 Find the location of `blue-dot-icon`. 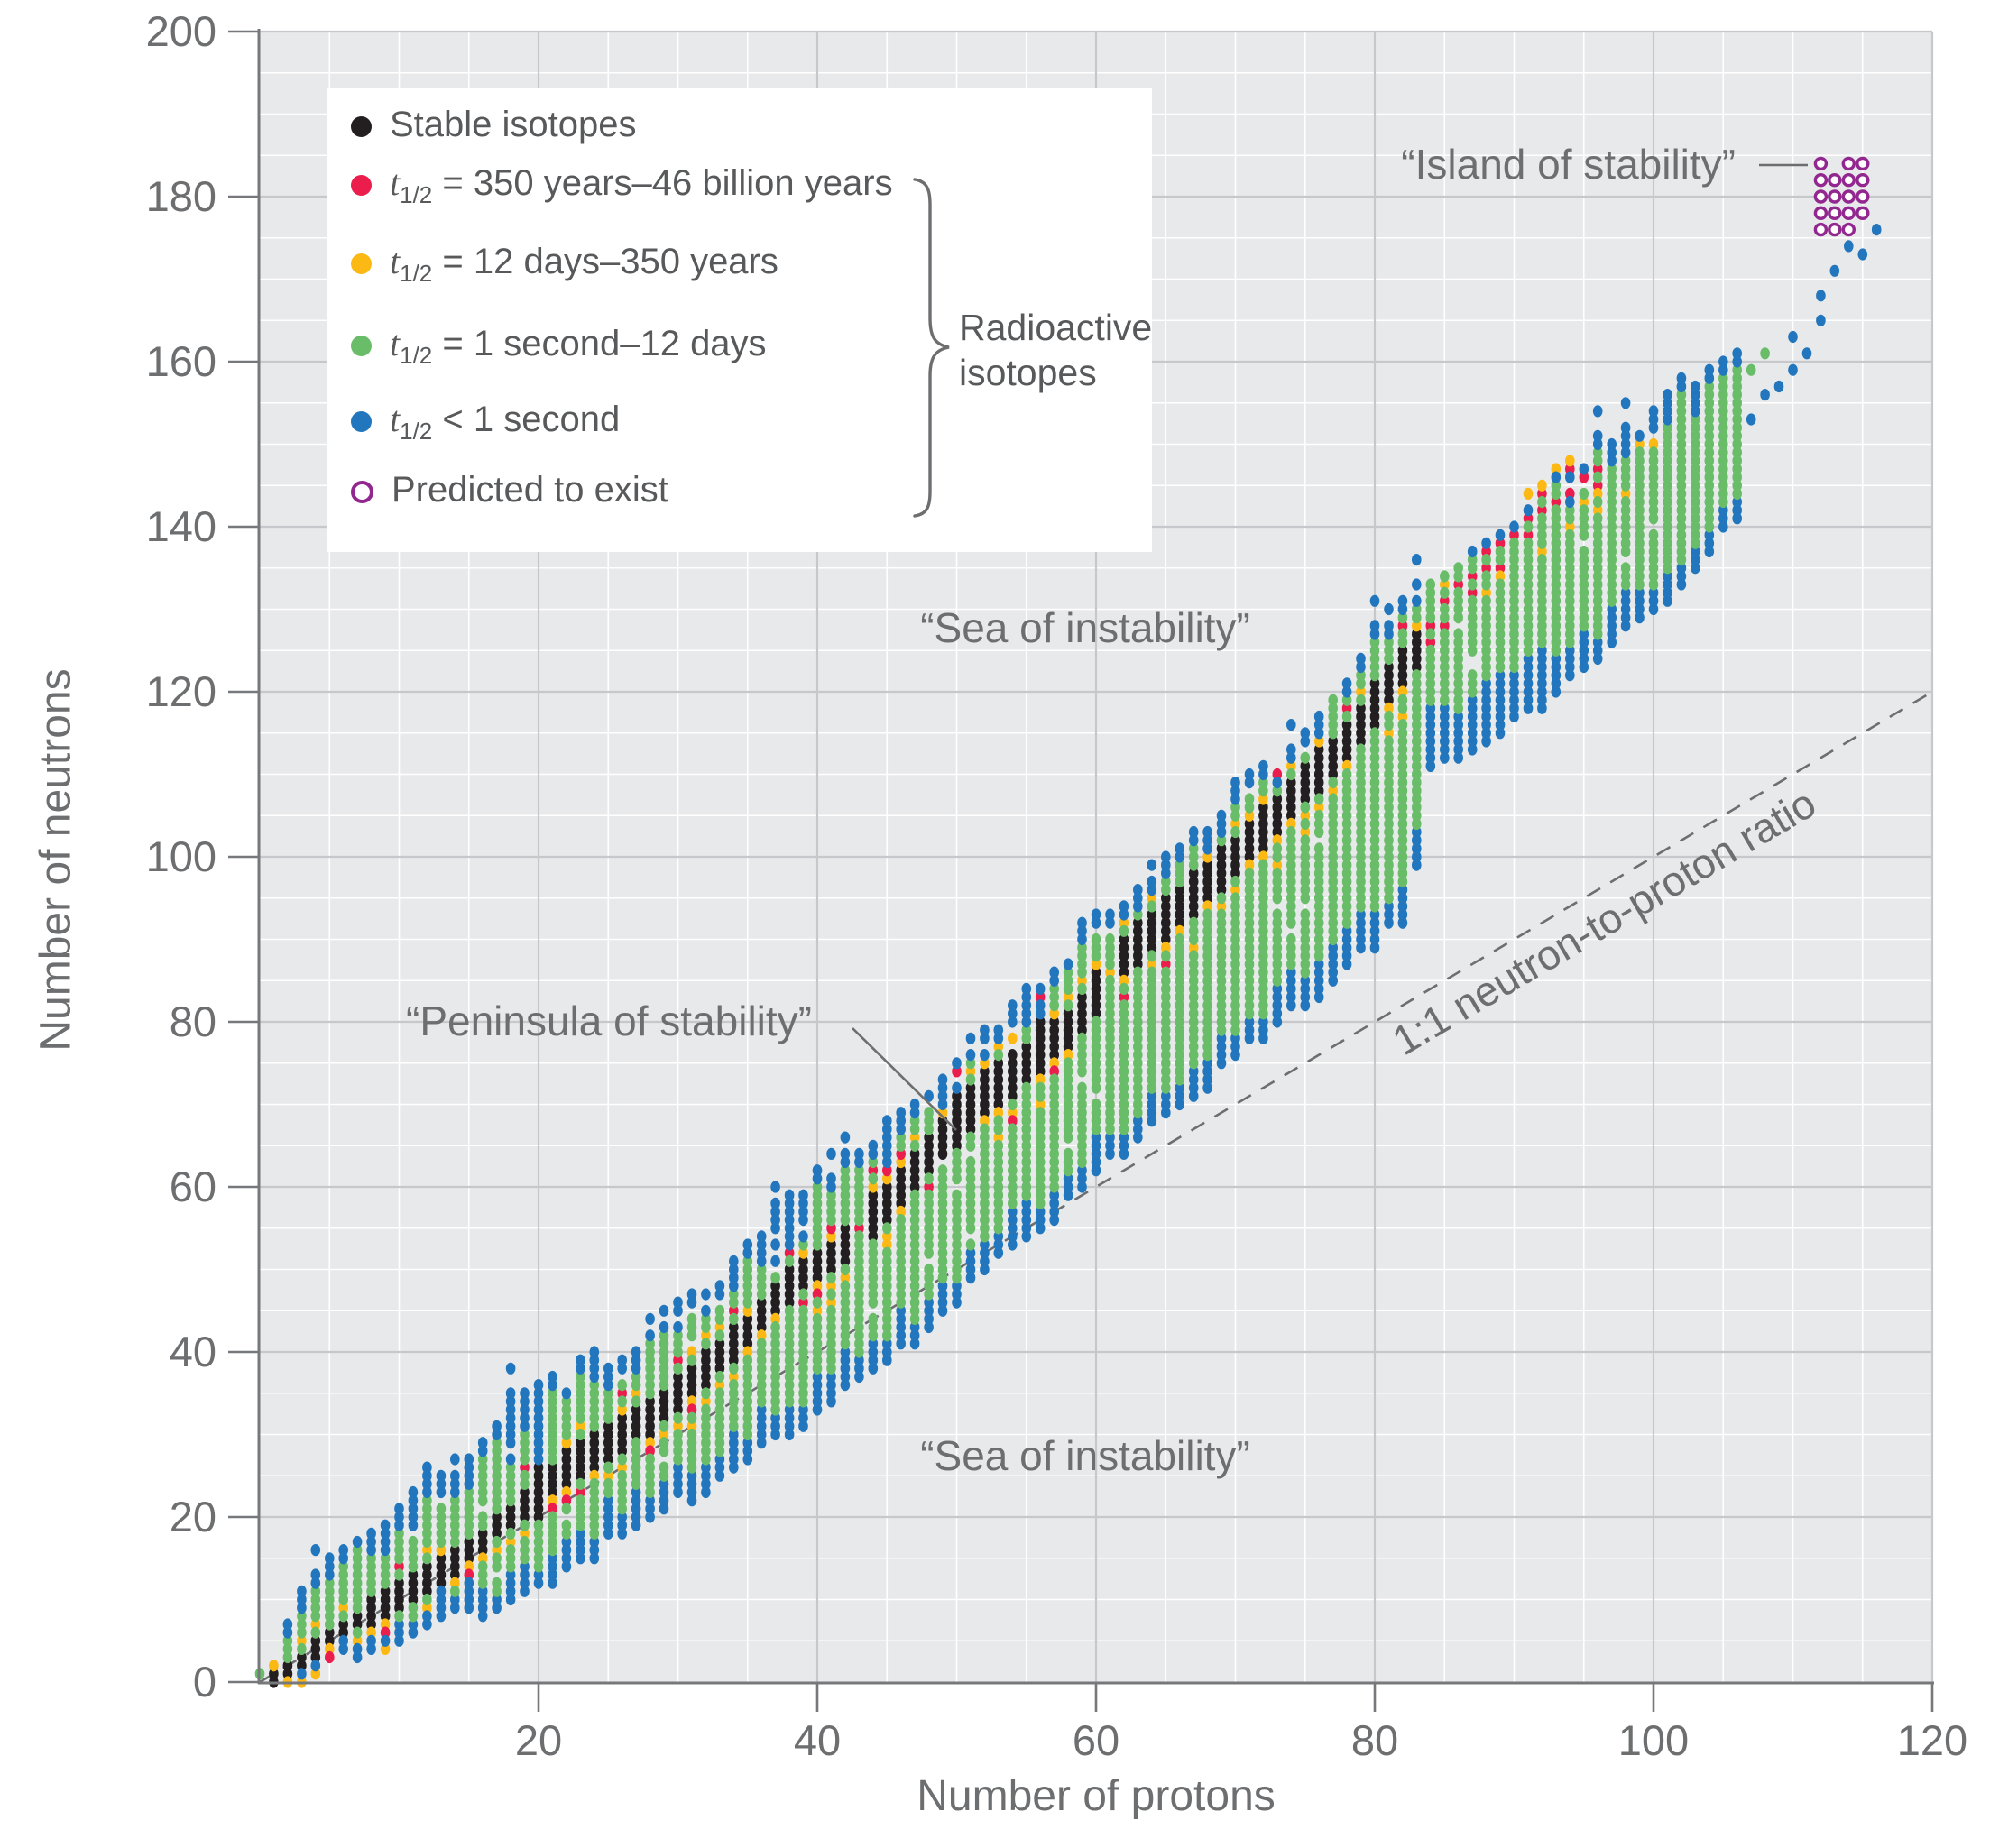

blue-dot-icon is located at coordinates (361, 421).